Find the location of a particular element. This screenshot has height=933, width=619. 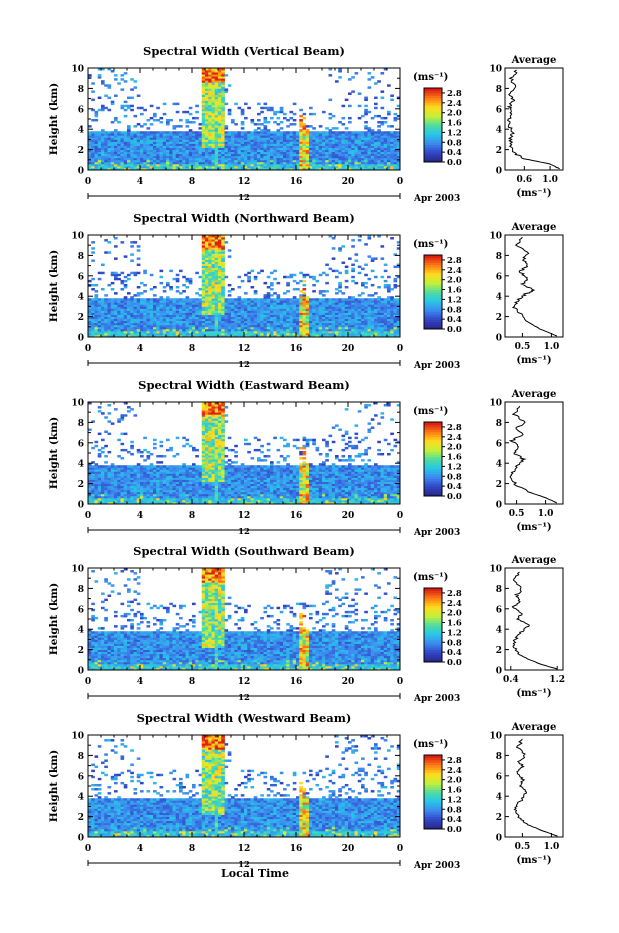

panel-title: Spectral Width (Vertical Beam) is located at coordinates (244, 51).